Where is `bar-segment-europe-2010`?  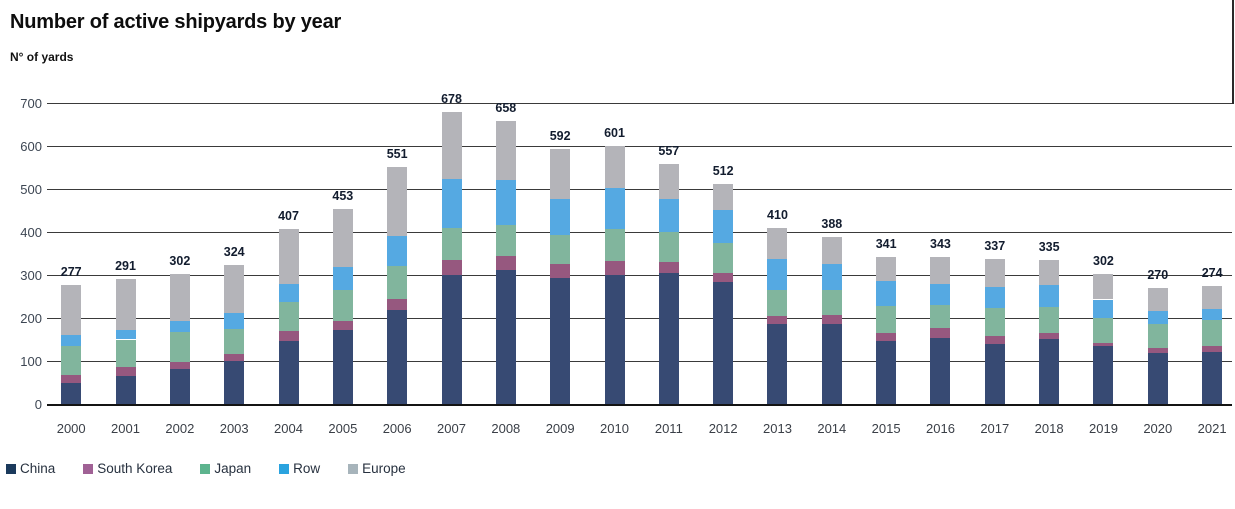
bar-segment-europe-2010 is located at coordinates (614, 166).